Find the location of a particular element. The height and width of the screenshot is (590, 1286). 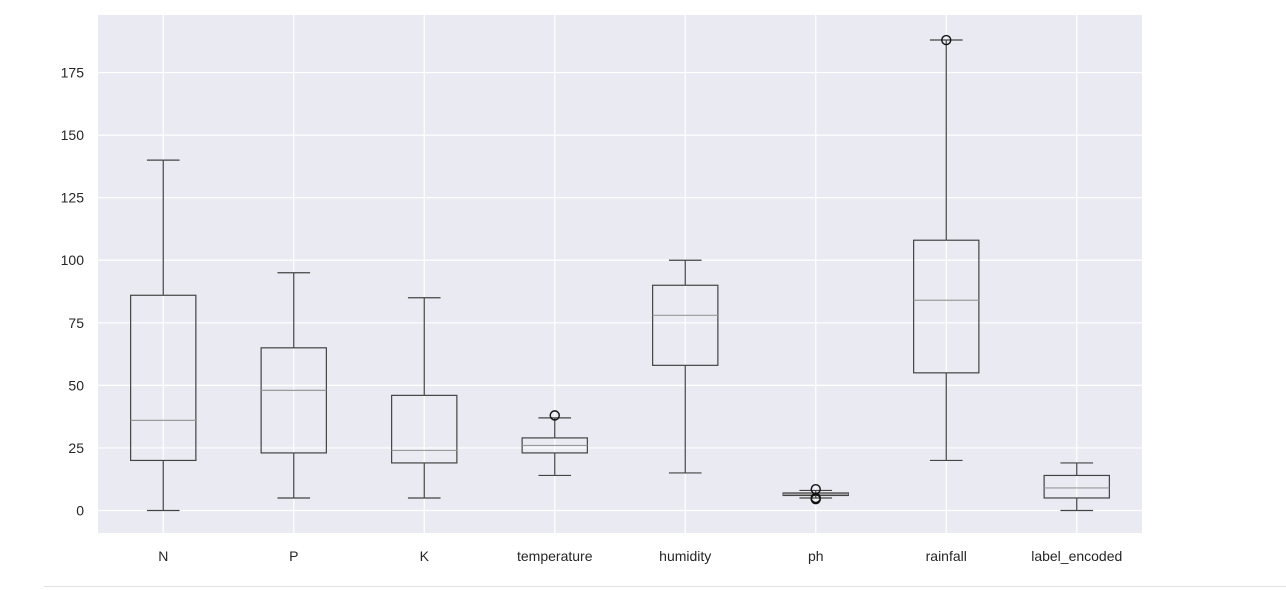

x-tick-label: temperature is located at coordinates (555, 556).